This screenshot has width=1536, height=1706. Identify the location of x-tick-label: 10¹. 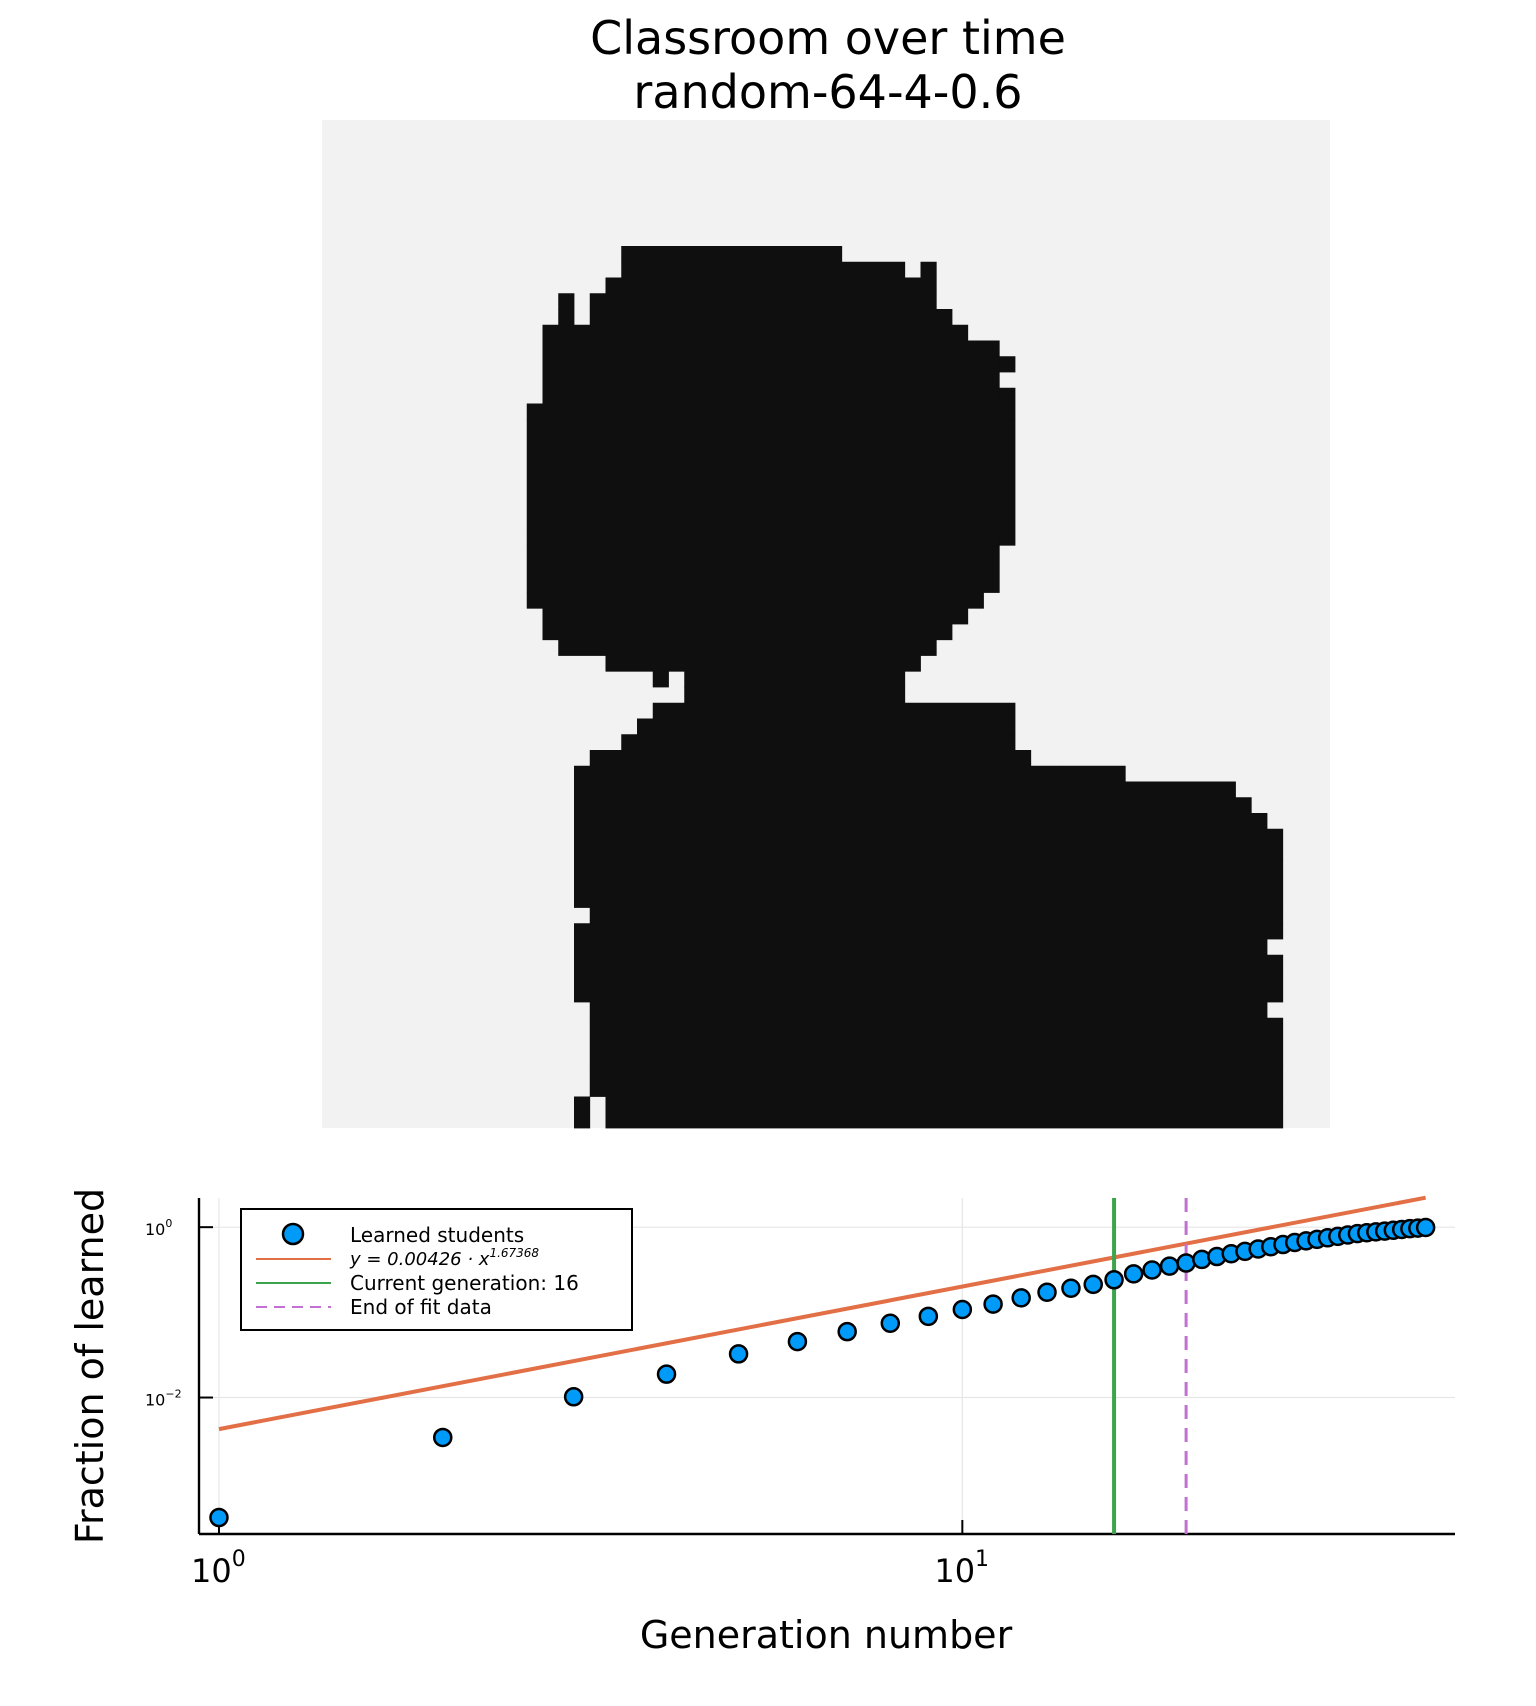
(961, 1568).